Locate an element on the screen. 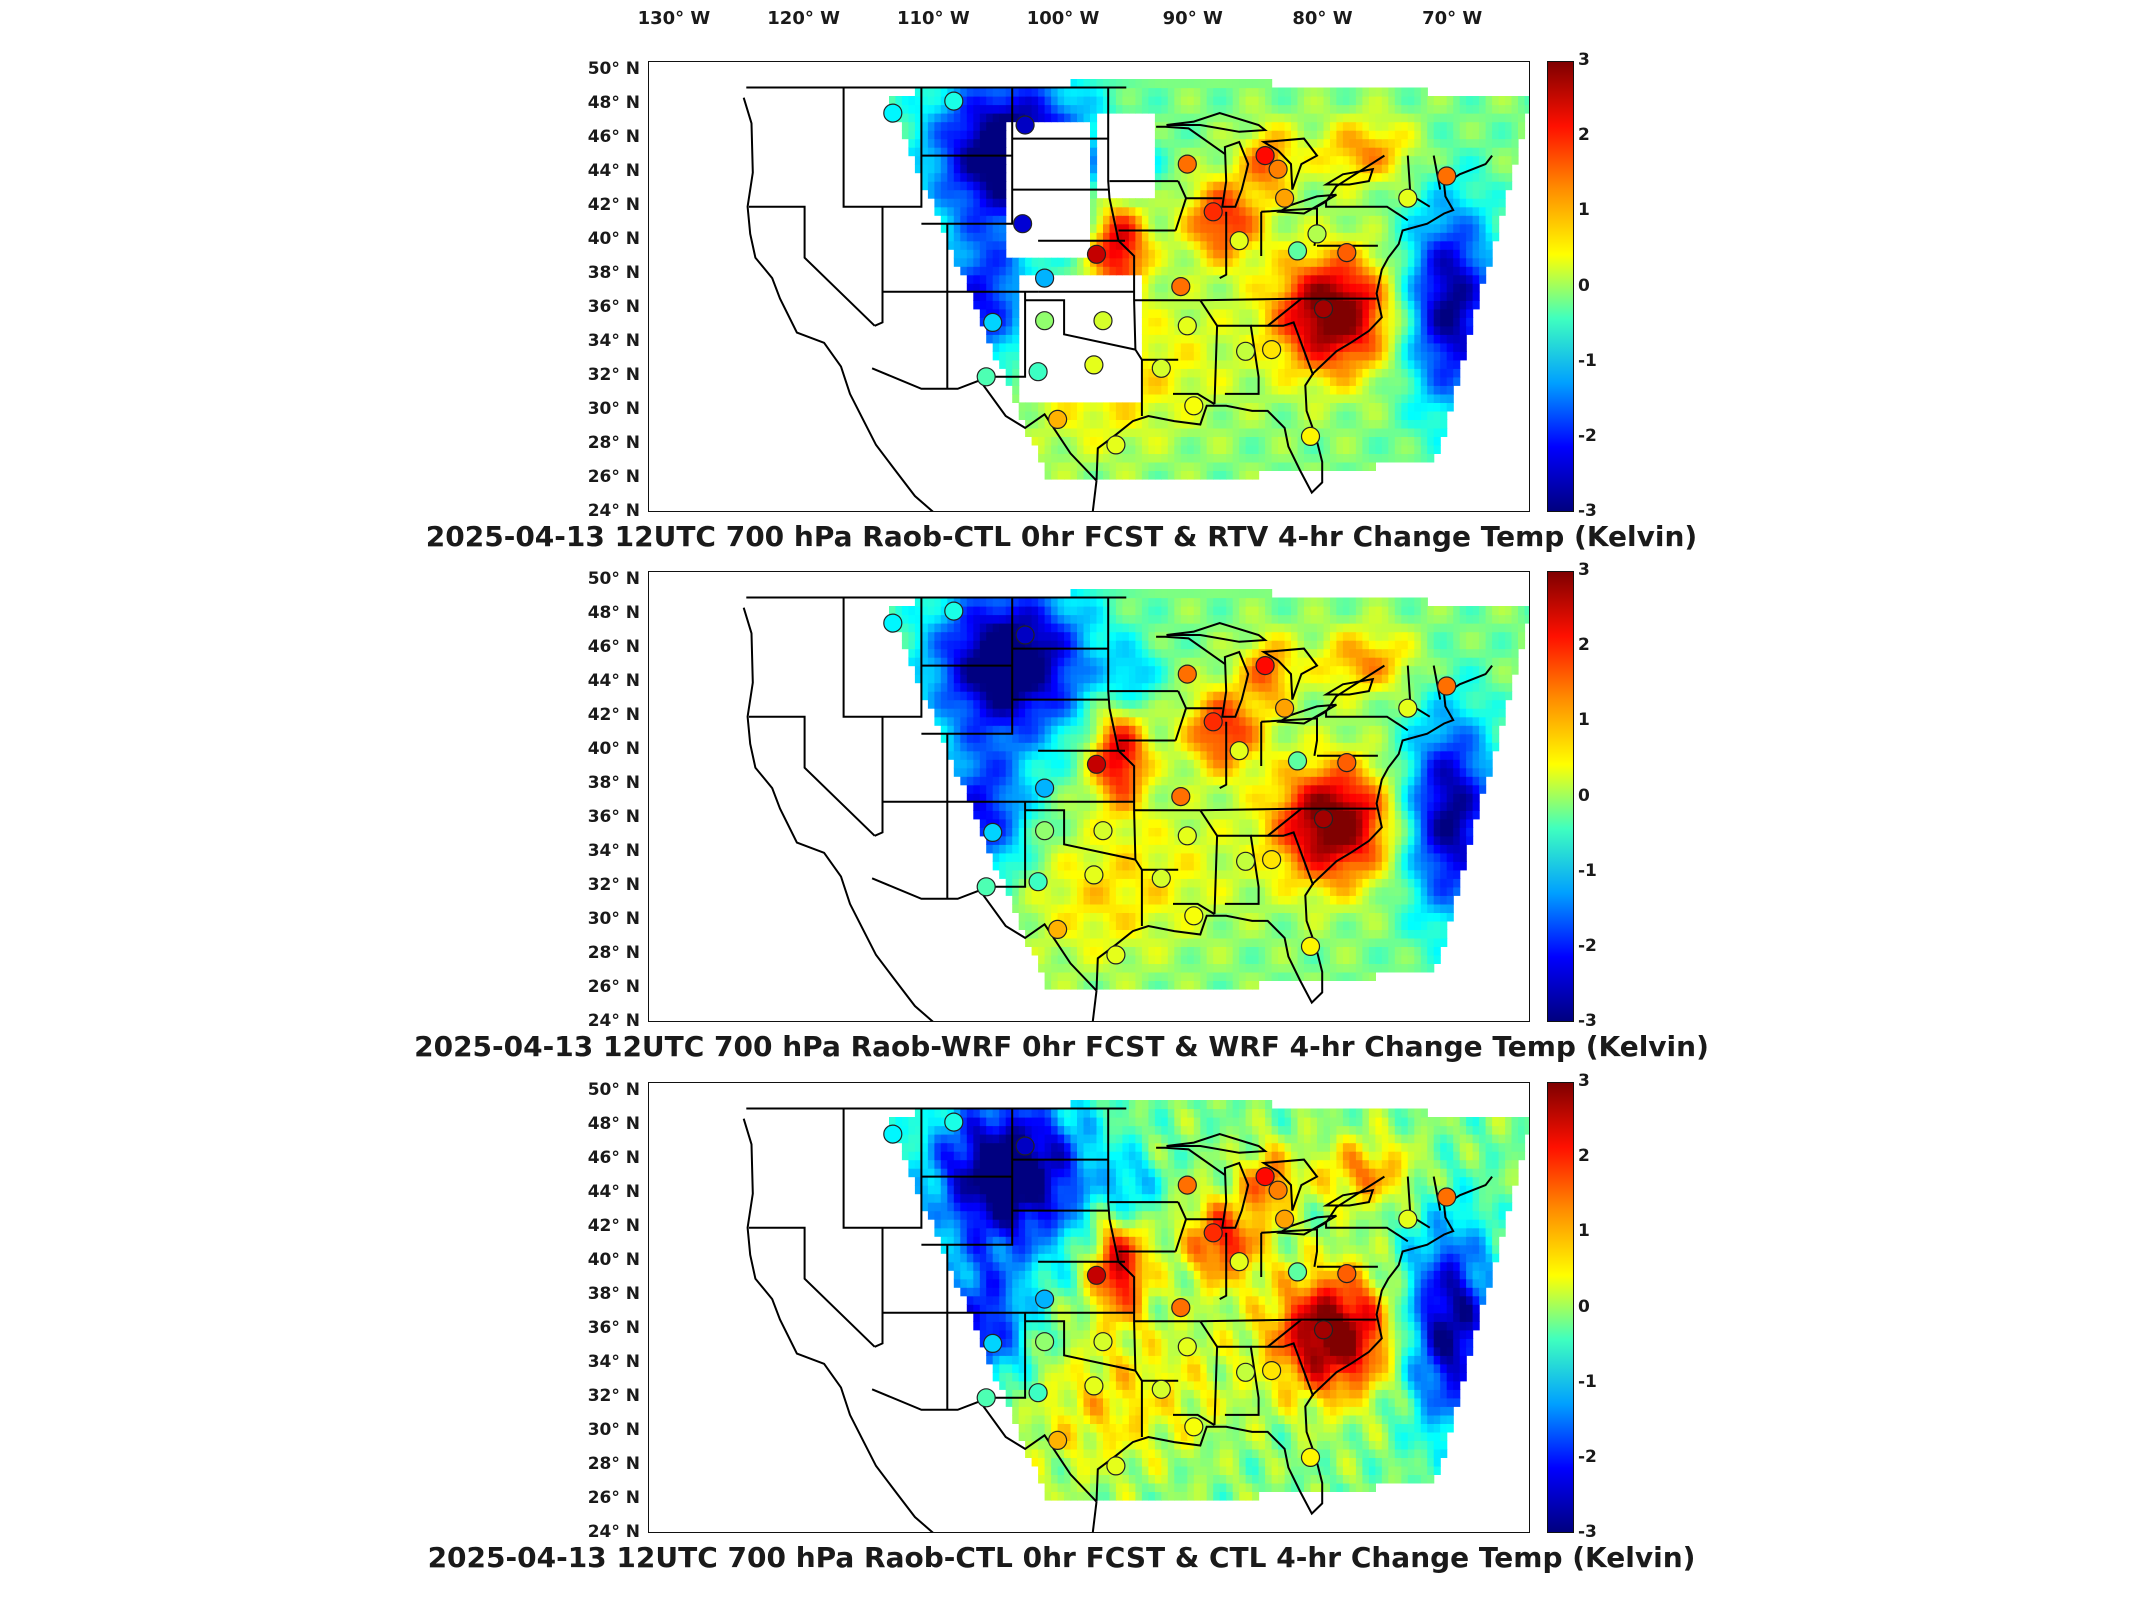 Image resolution: width=2133 pixels, height=1600 pixels. longitude-tick-label: 80° W is located at coordinates (1322, 18).